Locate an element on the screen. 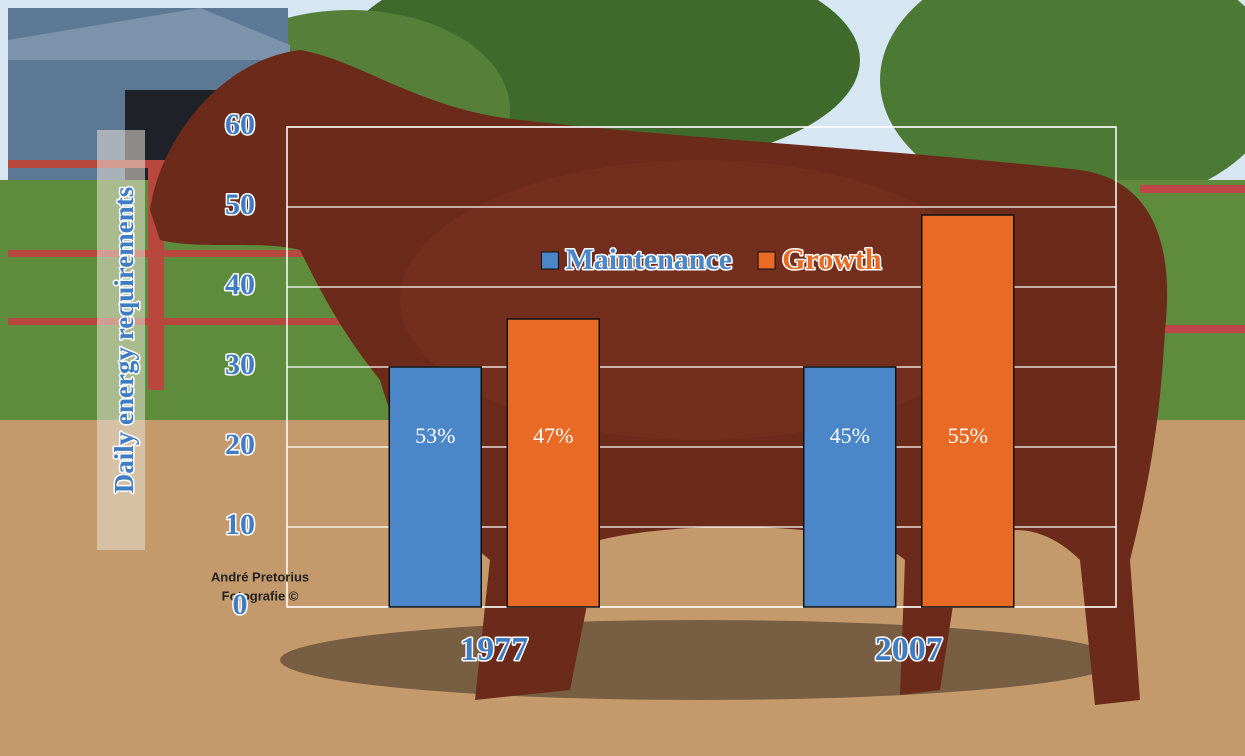  legend-label: Maintenance is located at coordinates (648, 259).